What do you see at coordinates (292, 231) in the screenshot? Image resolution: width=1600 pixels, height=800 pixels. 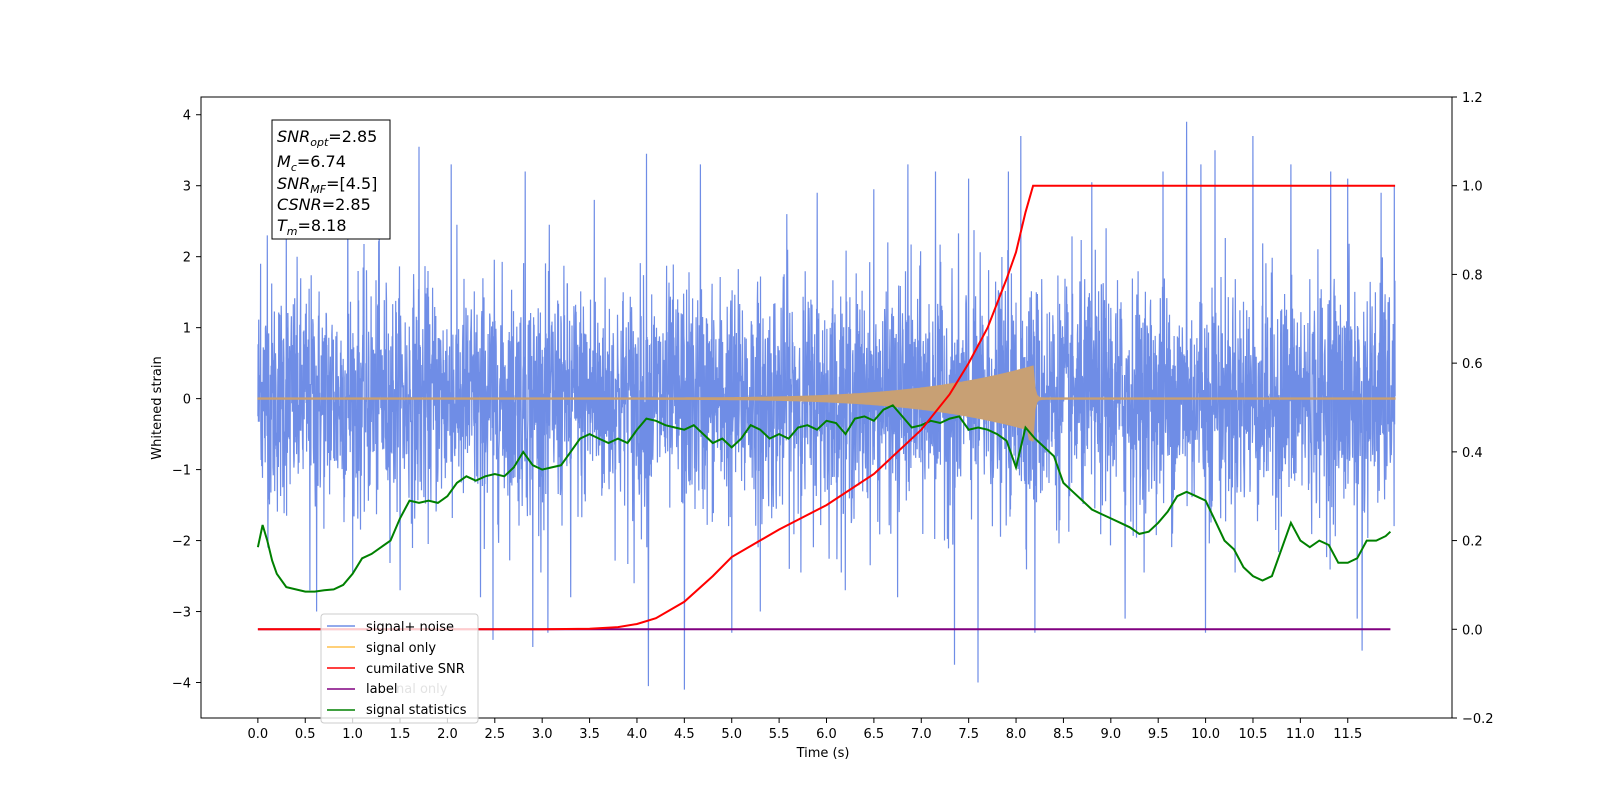 I see `stat-tm-subscript: m` at bounding box center [292, 231].